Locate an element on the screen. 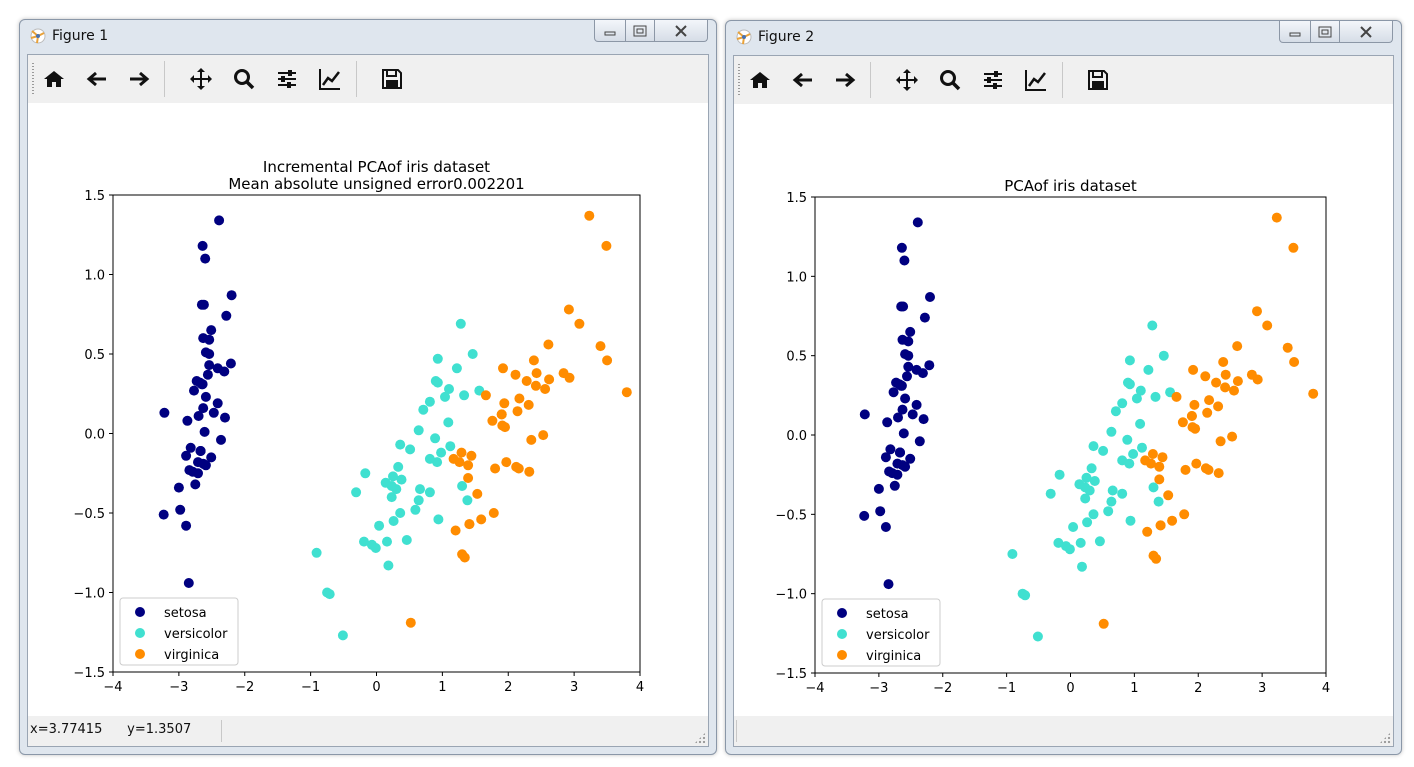  legend-label: setosa is located at coordinates (887, 614).